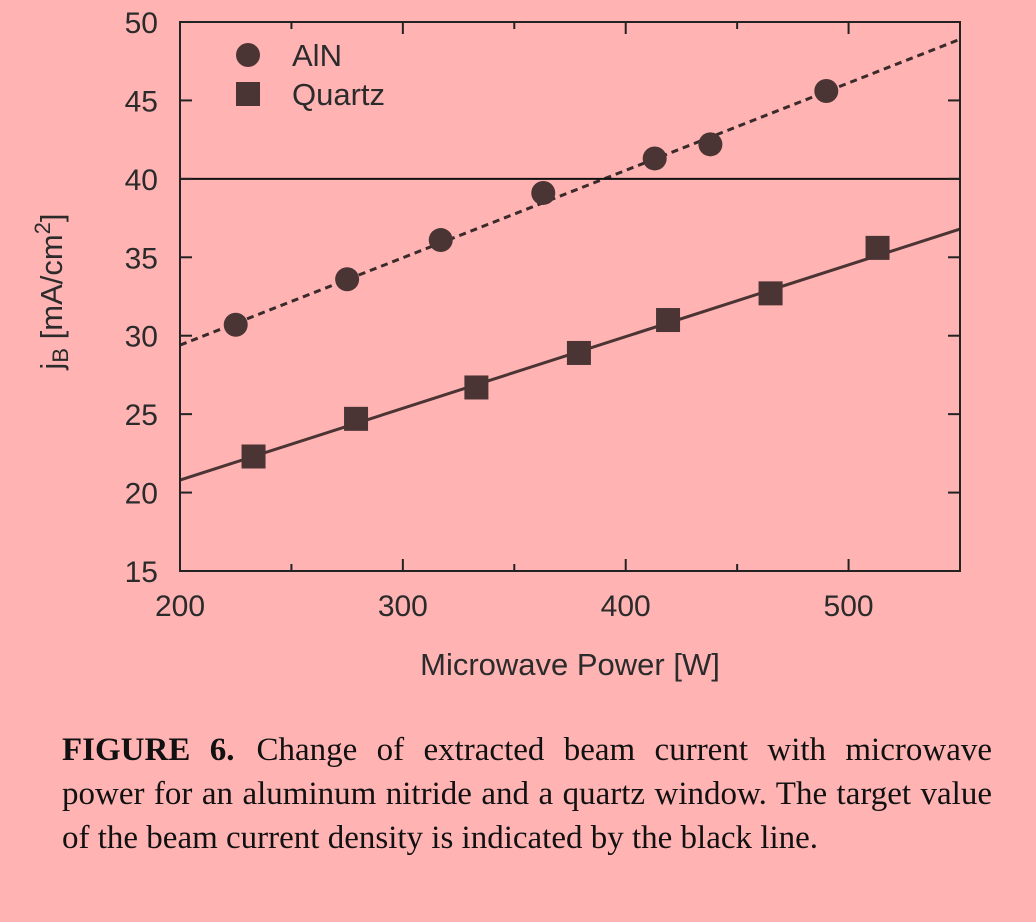  Describe the element at coordinates (141, 23) in the screenshot. I see `y-tick-label: 50` at that location.